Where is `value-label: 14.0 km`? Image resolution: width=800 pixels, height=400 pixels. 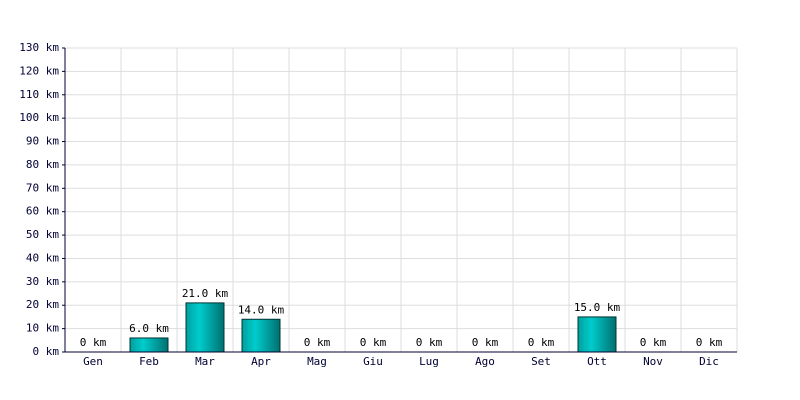 value-label: 14.0 km is located at coordinates (261, 309).